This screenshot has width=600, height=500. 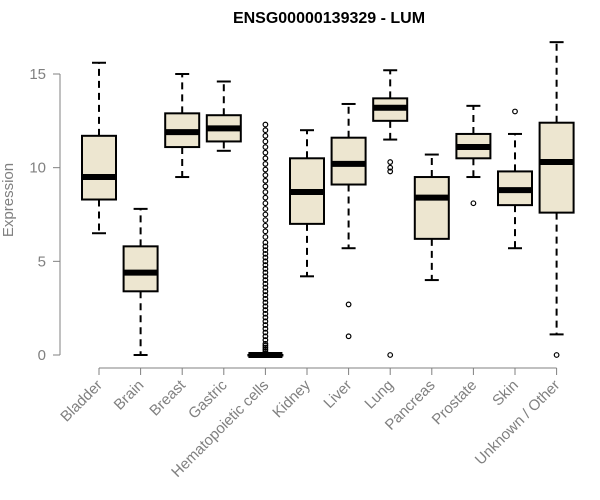 I want to click on box-hematopoietic-cells, so click(x=265, y=239).